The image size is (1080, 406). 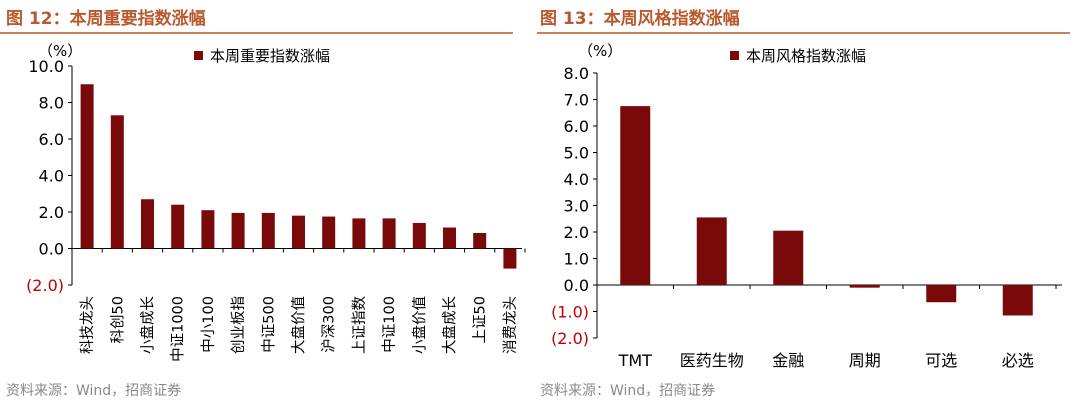 I want to click on right-x-tick-label: 必选, so click(x=1018, y=360).